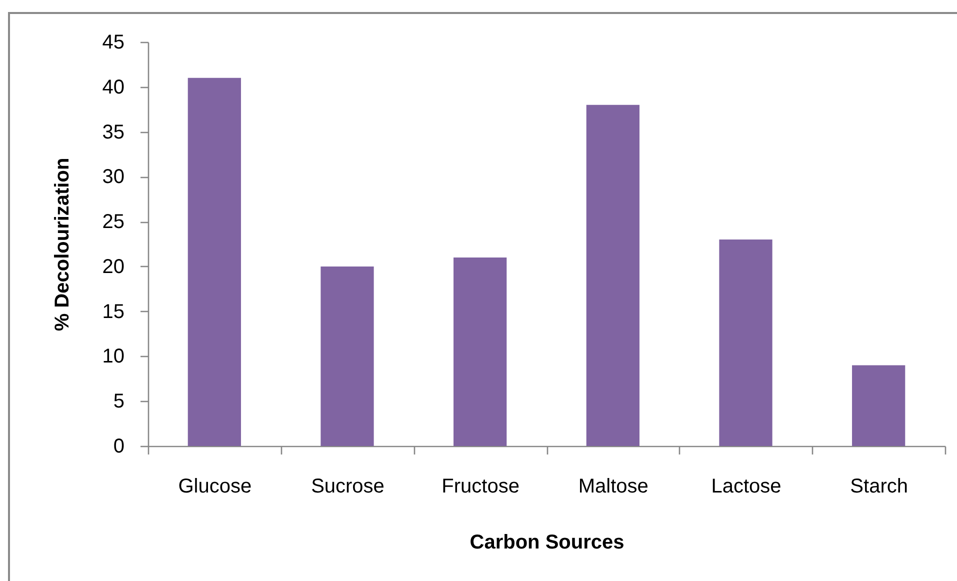 The width and height of the screenshot is (957, 581). I want to click on y-axis-title: % Decolourization, so click(63, 245).